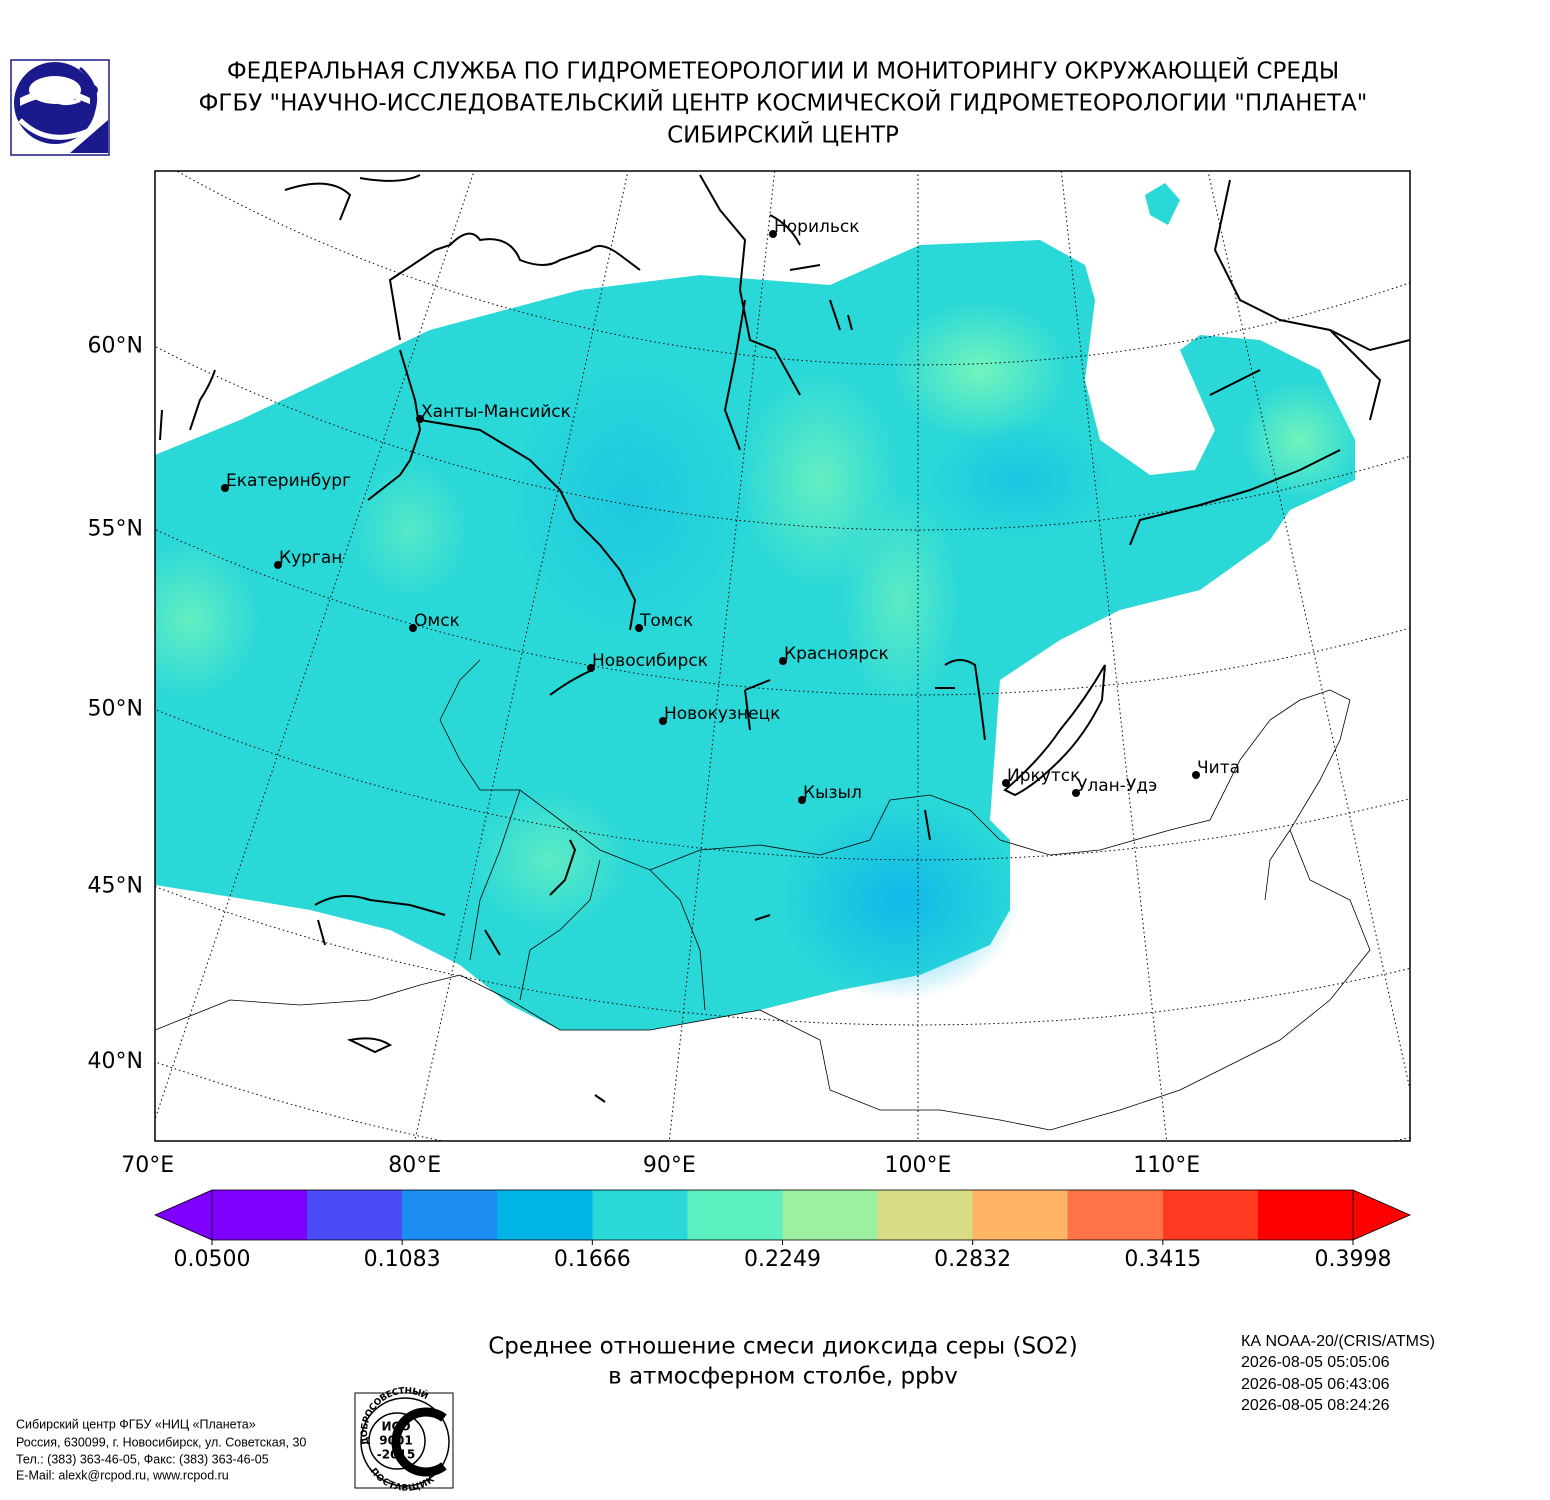 The height and width of the screenshot is (1500, 1550). I want to click on city-label: Новокузнецк, so click(722, 714).